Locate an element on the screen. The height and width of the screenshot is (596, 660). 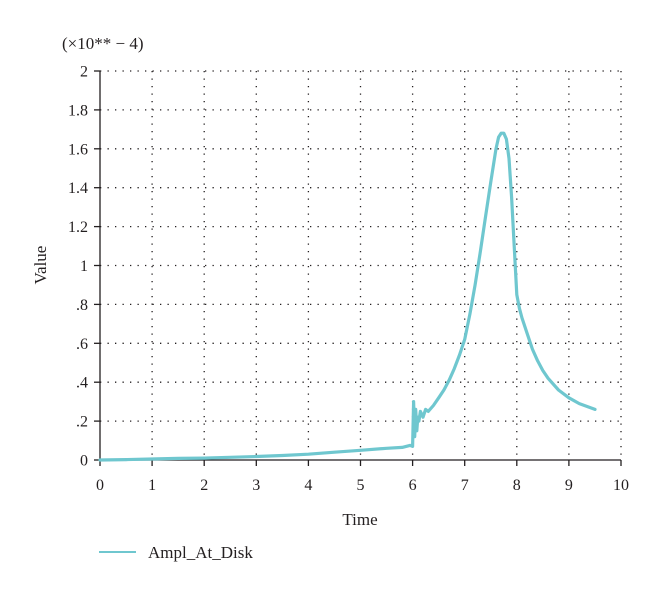
x-tick-label-7: 7 is located at coordinates (465, 485).